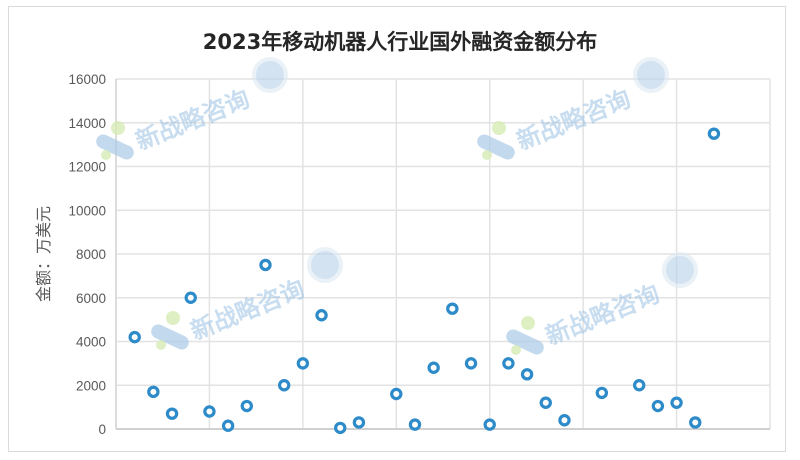 The width and height of the screenshot is (800, 460). Describe the element at coordinates (91, 254) in the screenshot. I see `y-tick-label: 8000` at that location.